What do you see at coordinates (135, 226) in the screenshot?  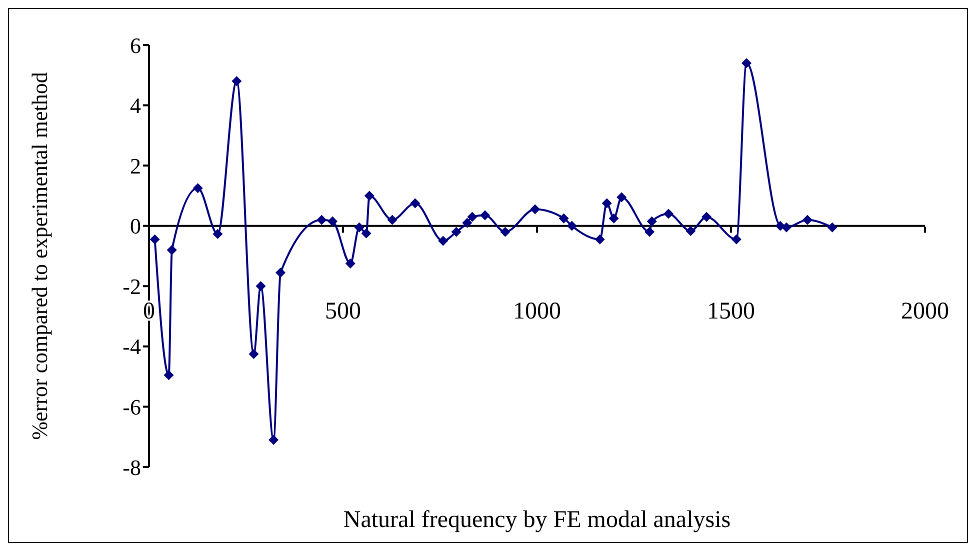 I see `y-tick-label: 0` at bounding box center [135, 226].